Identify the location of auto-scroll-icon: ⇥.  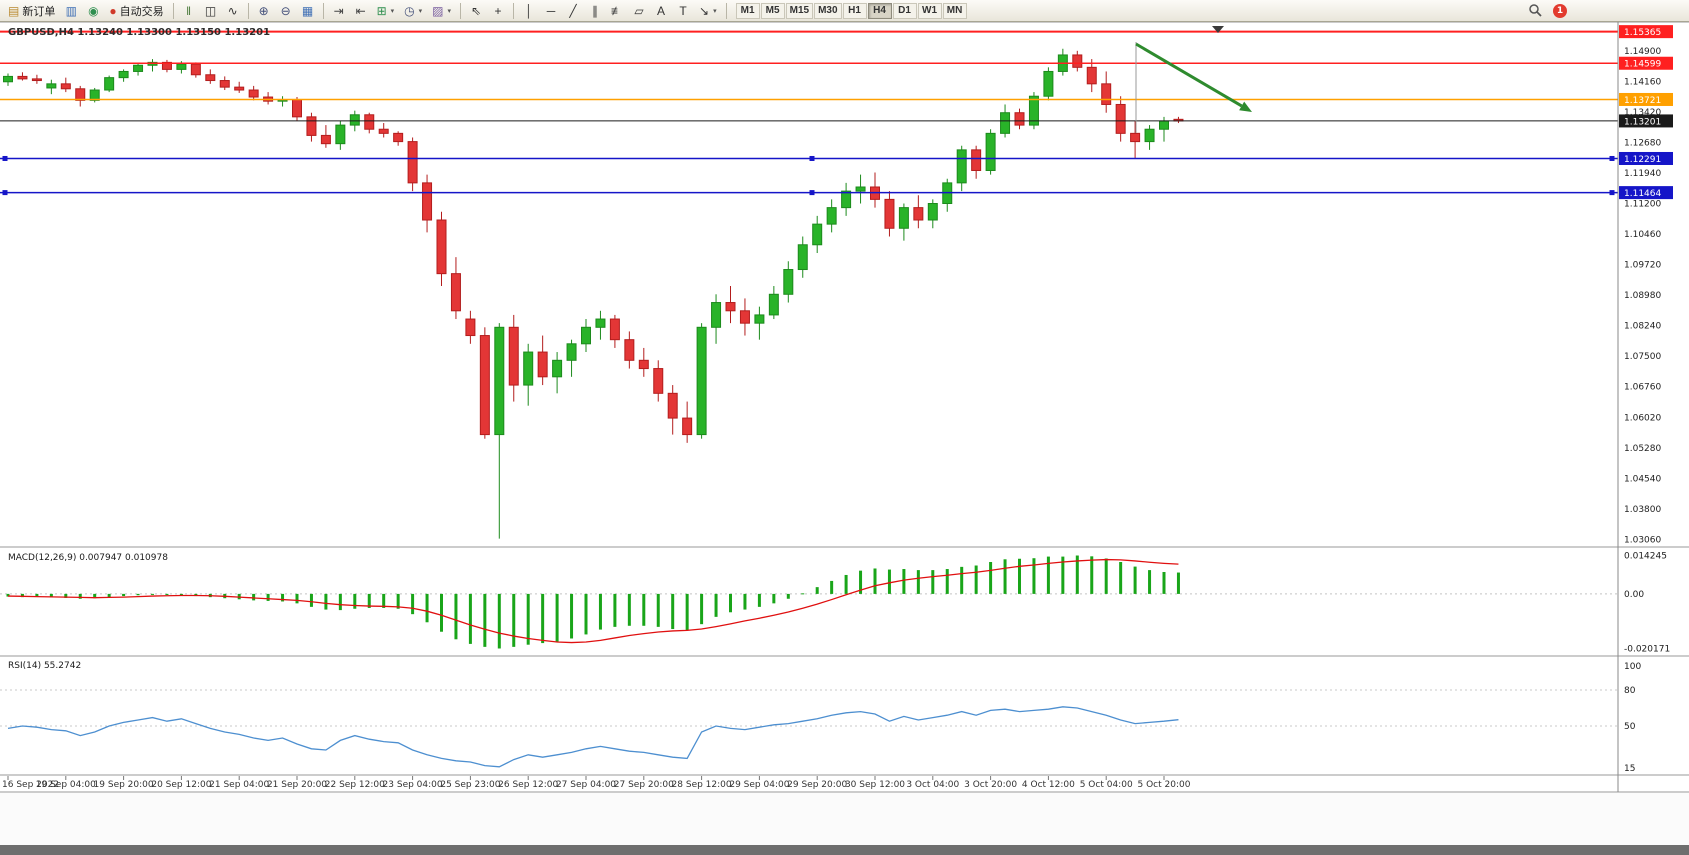
(338, 10).